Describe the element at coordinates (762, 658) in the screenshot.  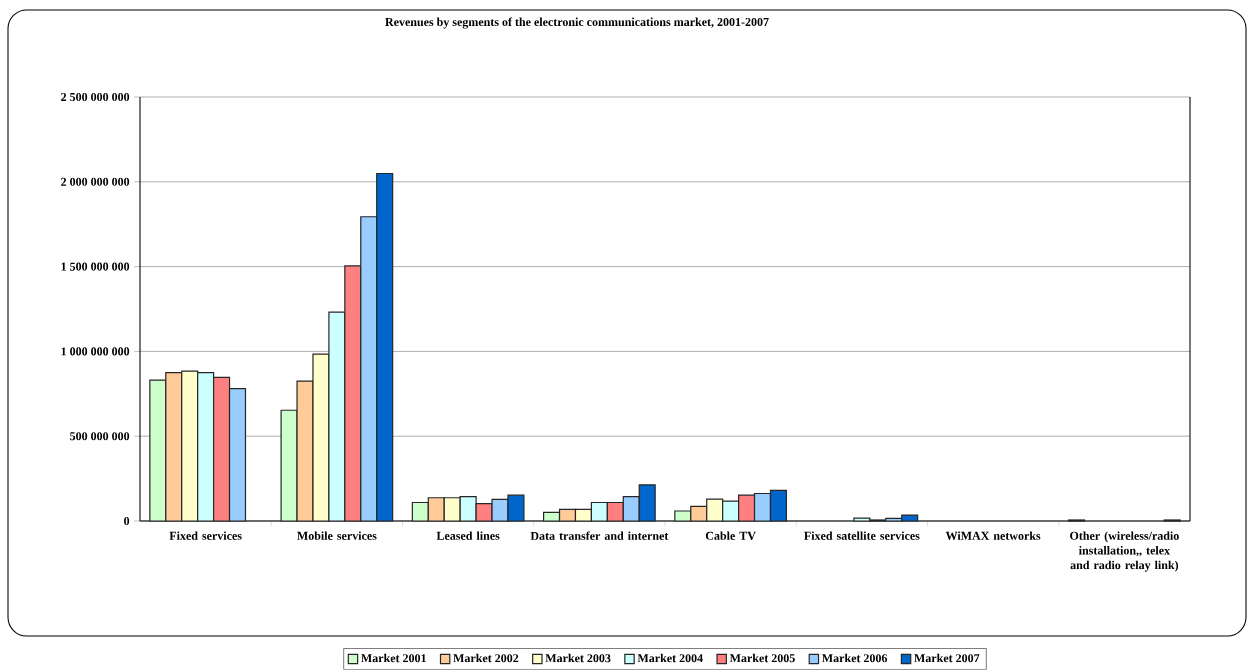
I see `legend-label: Market 2005` at that location.